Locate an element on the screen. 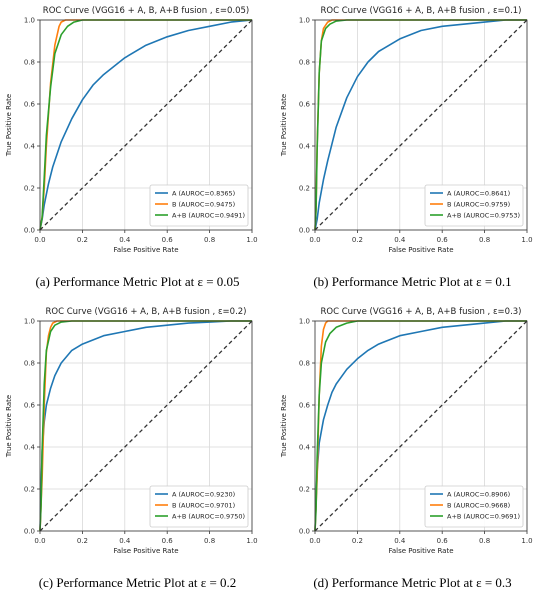 This screenshot has height=602, width=550. legend-label-b: B (AUROC=0.9475) is located at coordinates (203, 205).